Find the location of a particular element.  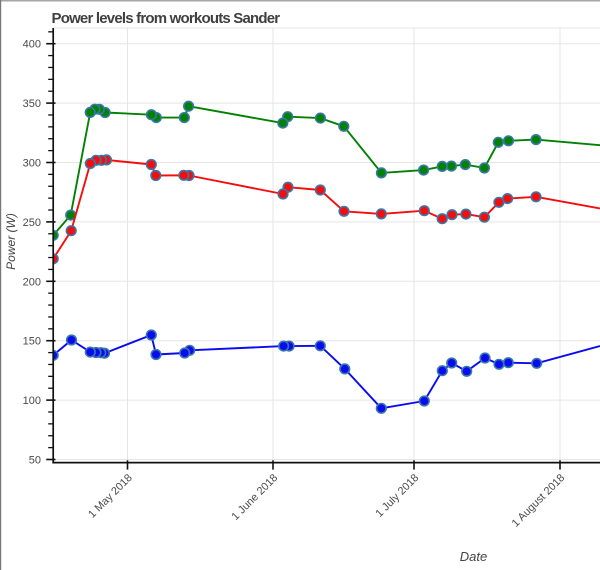

svg-text:Power levels from workouts San: Power levels from workouts Sander is located at coordinates (166, 18).